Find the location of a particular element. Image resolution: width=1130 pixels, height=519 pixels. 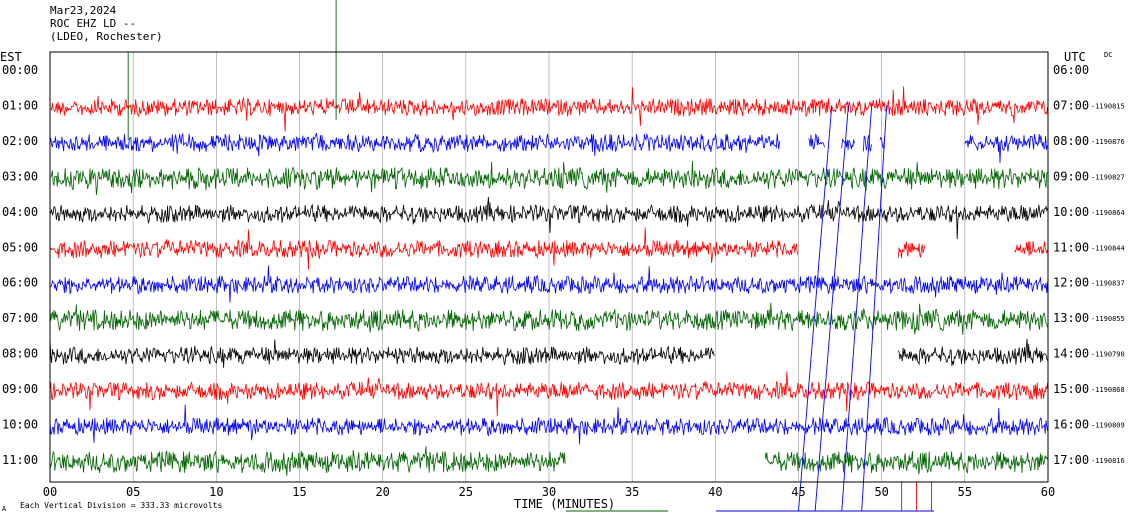

x-tick-label: 60 is located at coordinates (1048, 492).